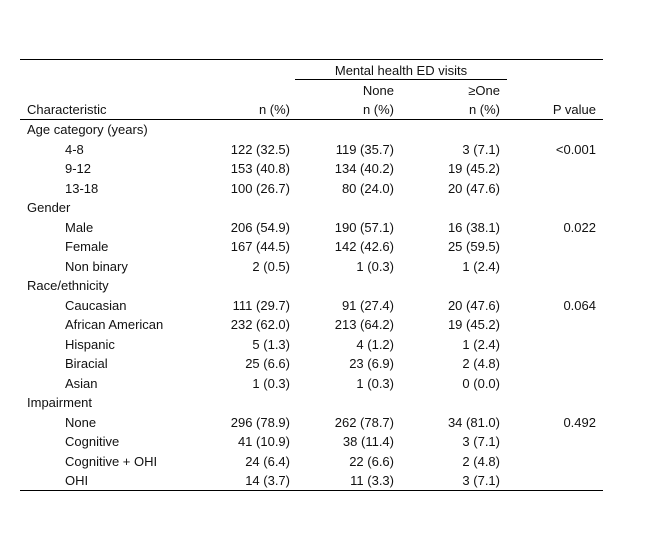 Image resolution: width=645 pixels, height=533 pixels. I want to click on row-label: 13-18, so click(82, 188).